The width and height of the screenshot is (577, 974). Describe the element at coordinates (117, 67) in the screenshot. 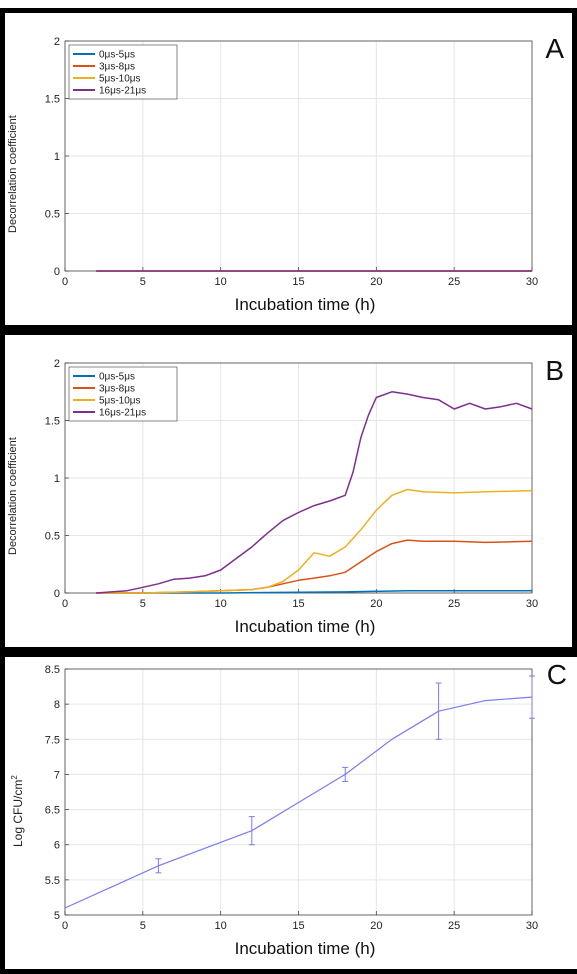

I see `legend-label-a-1: 3μs-8μs` at that location.